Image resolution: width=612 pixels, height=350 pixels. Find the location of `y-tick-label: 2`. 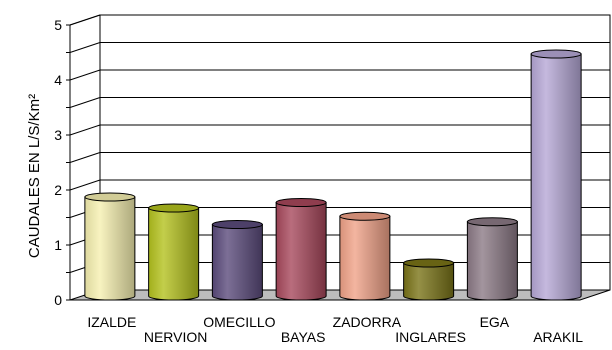

y-tick-label: 2 is located at coordinates (58, 190).